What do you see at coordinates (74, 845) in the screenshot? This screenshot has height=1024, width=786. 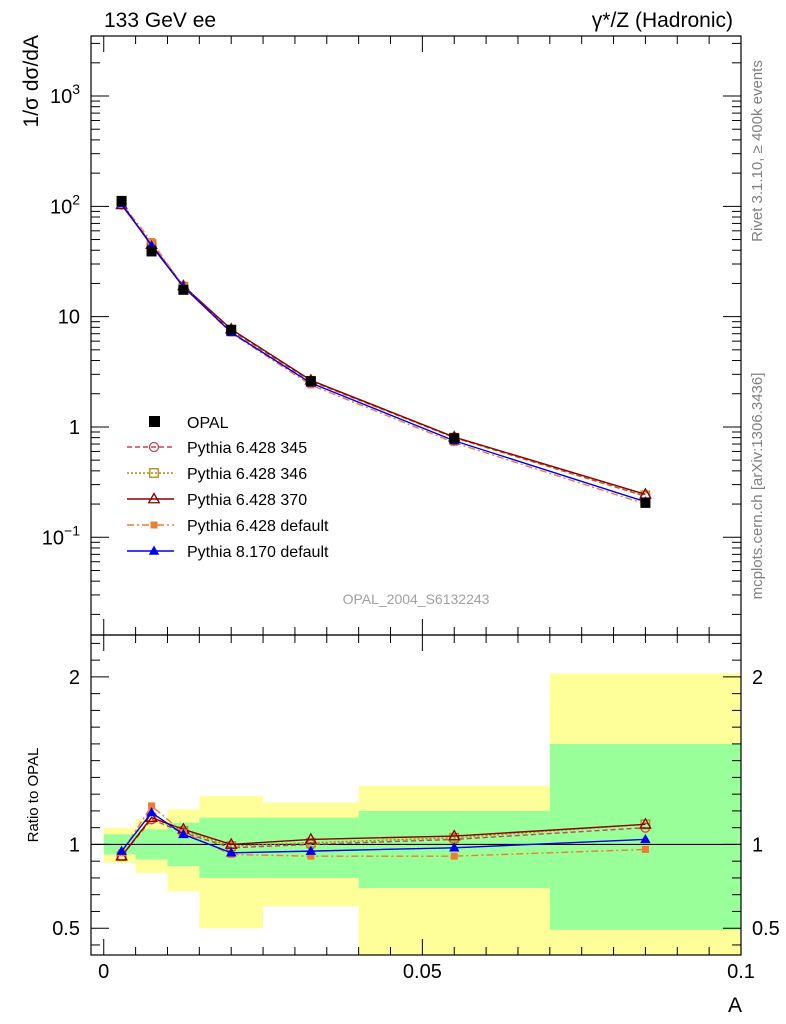 I see `ratio-y-tick-label: 1` at bounding box center [74, 845].